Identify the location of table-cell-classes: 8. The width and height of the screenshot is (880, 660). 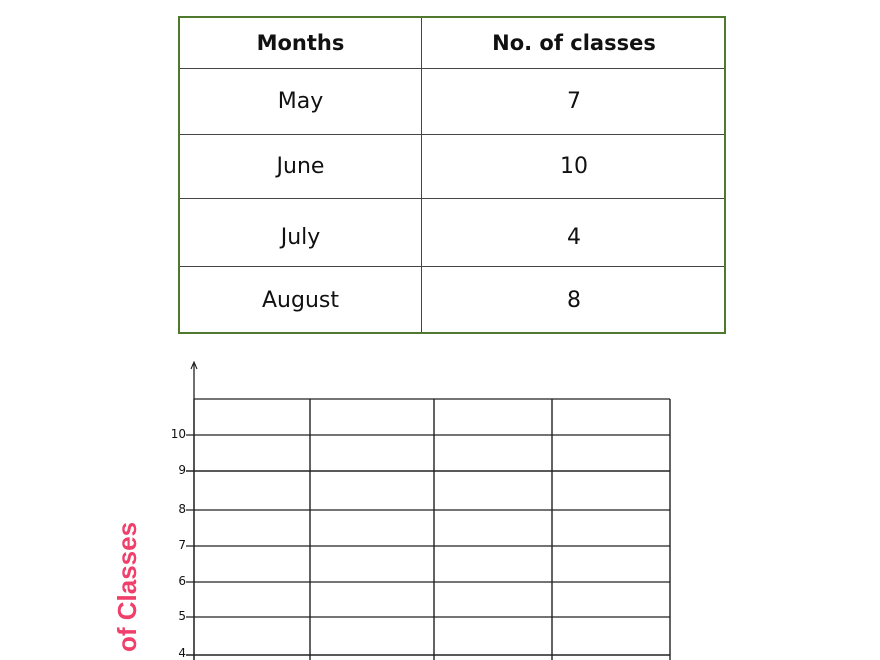
(574, 300).